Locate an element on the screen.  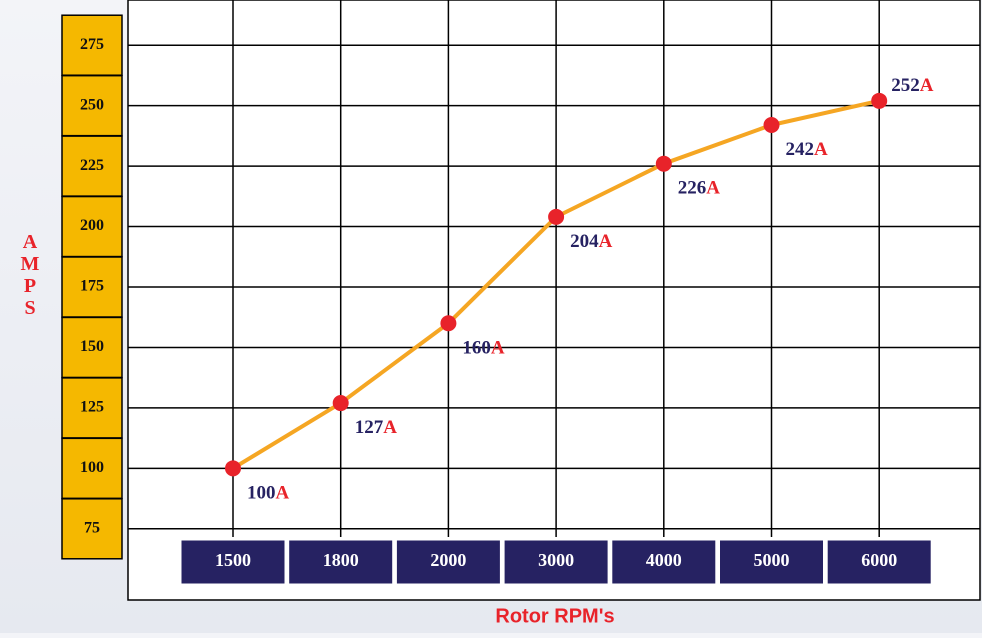
x-tick-label: 6000 is located at coordinates (879, 560).